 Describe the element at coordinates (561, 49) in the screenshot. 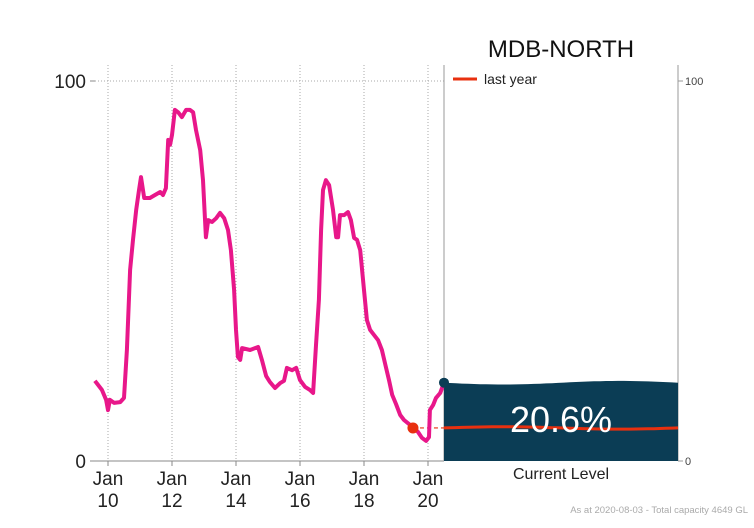

I see `chart-title: MDB-NORTH` at that location.